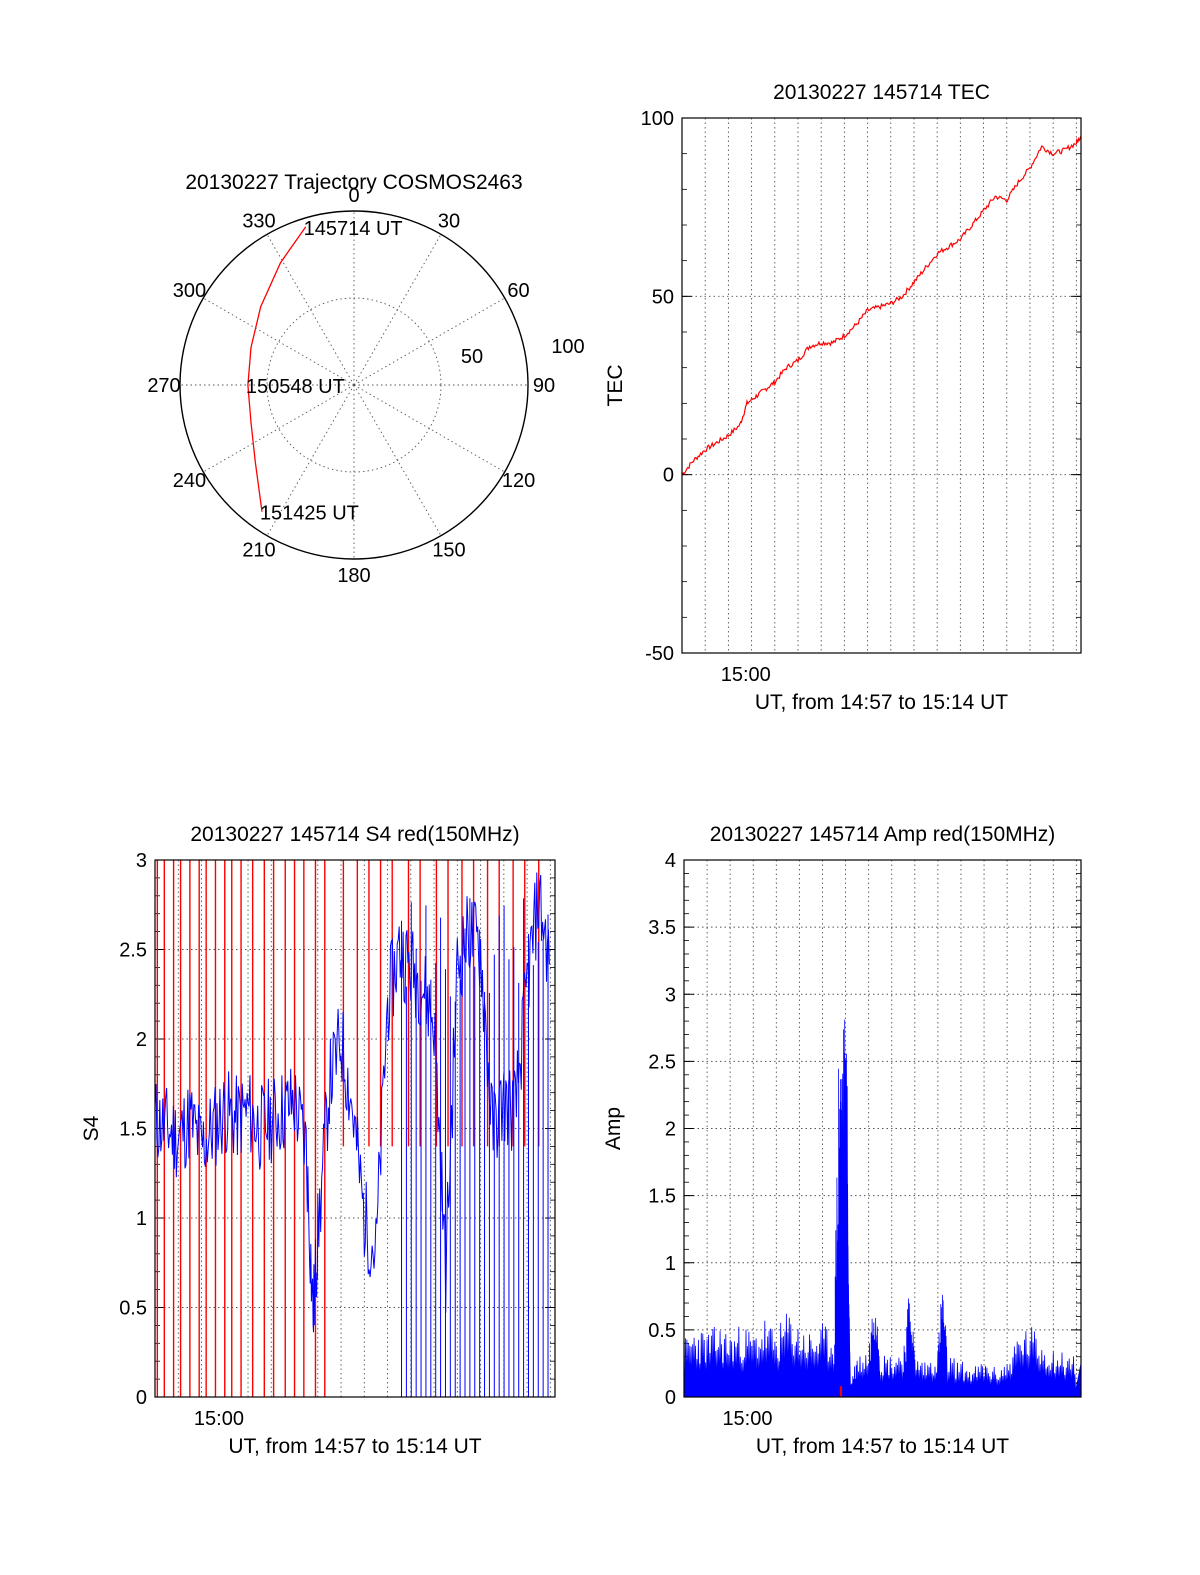  Describe the element at coordinates (309, 514) in the screenshot. I see `trajectory-time-label: 151425 UT` at that location.